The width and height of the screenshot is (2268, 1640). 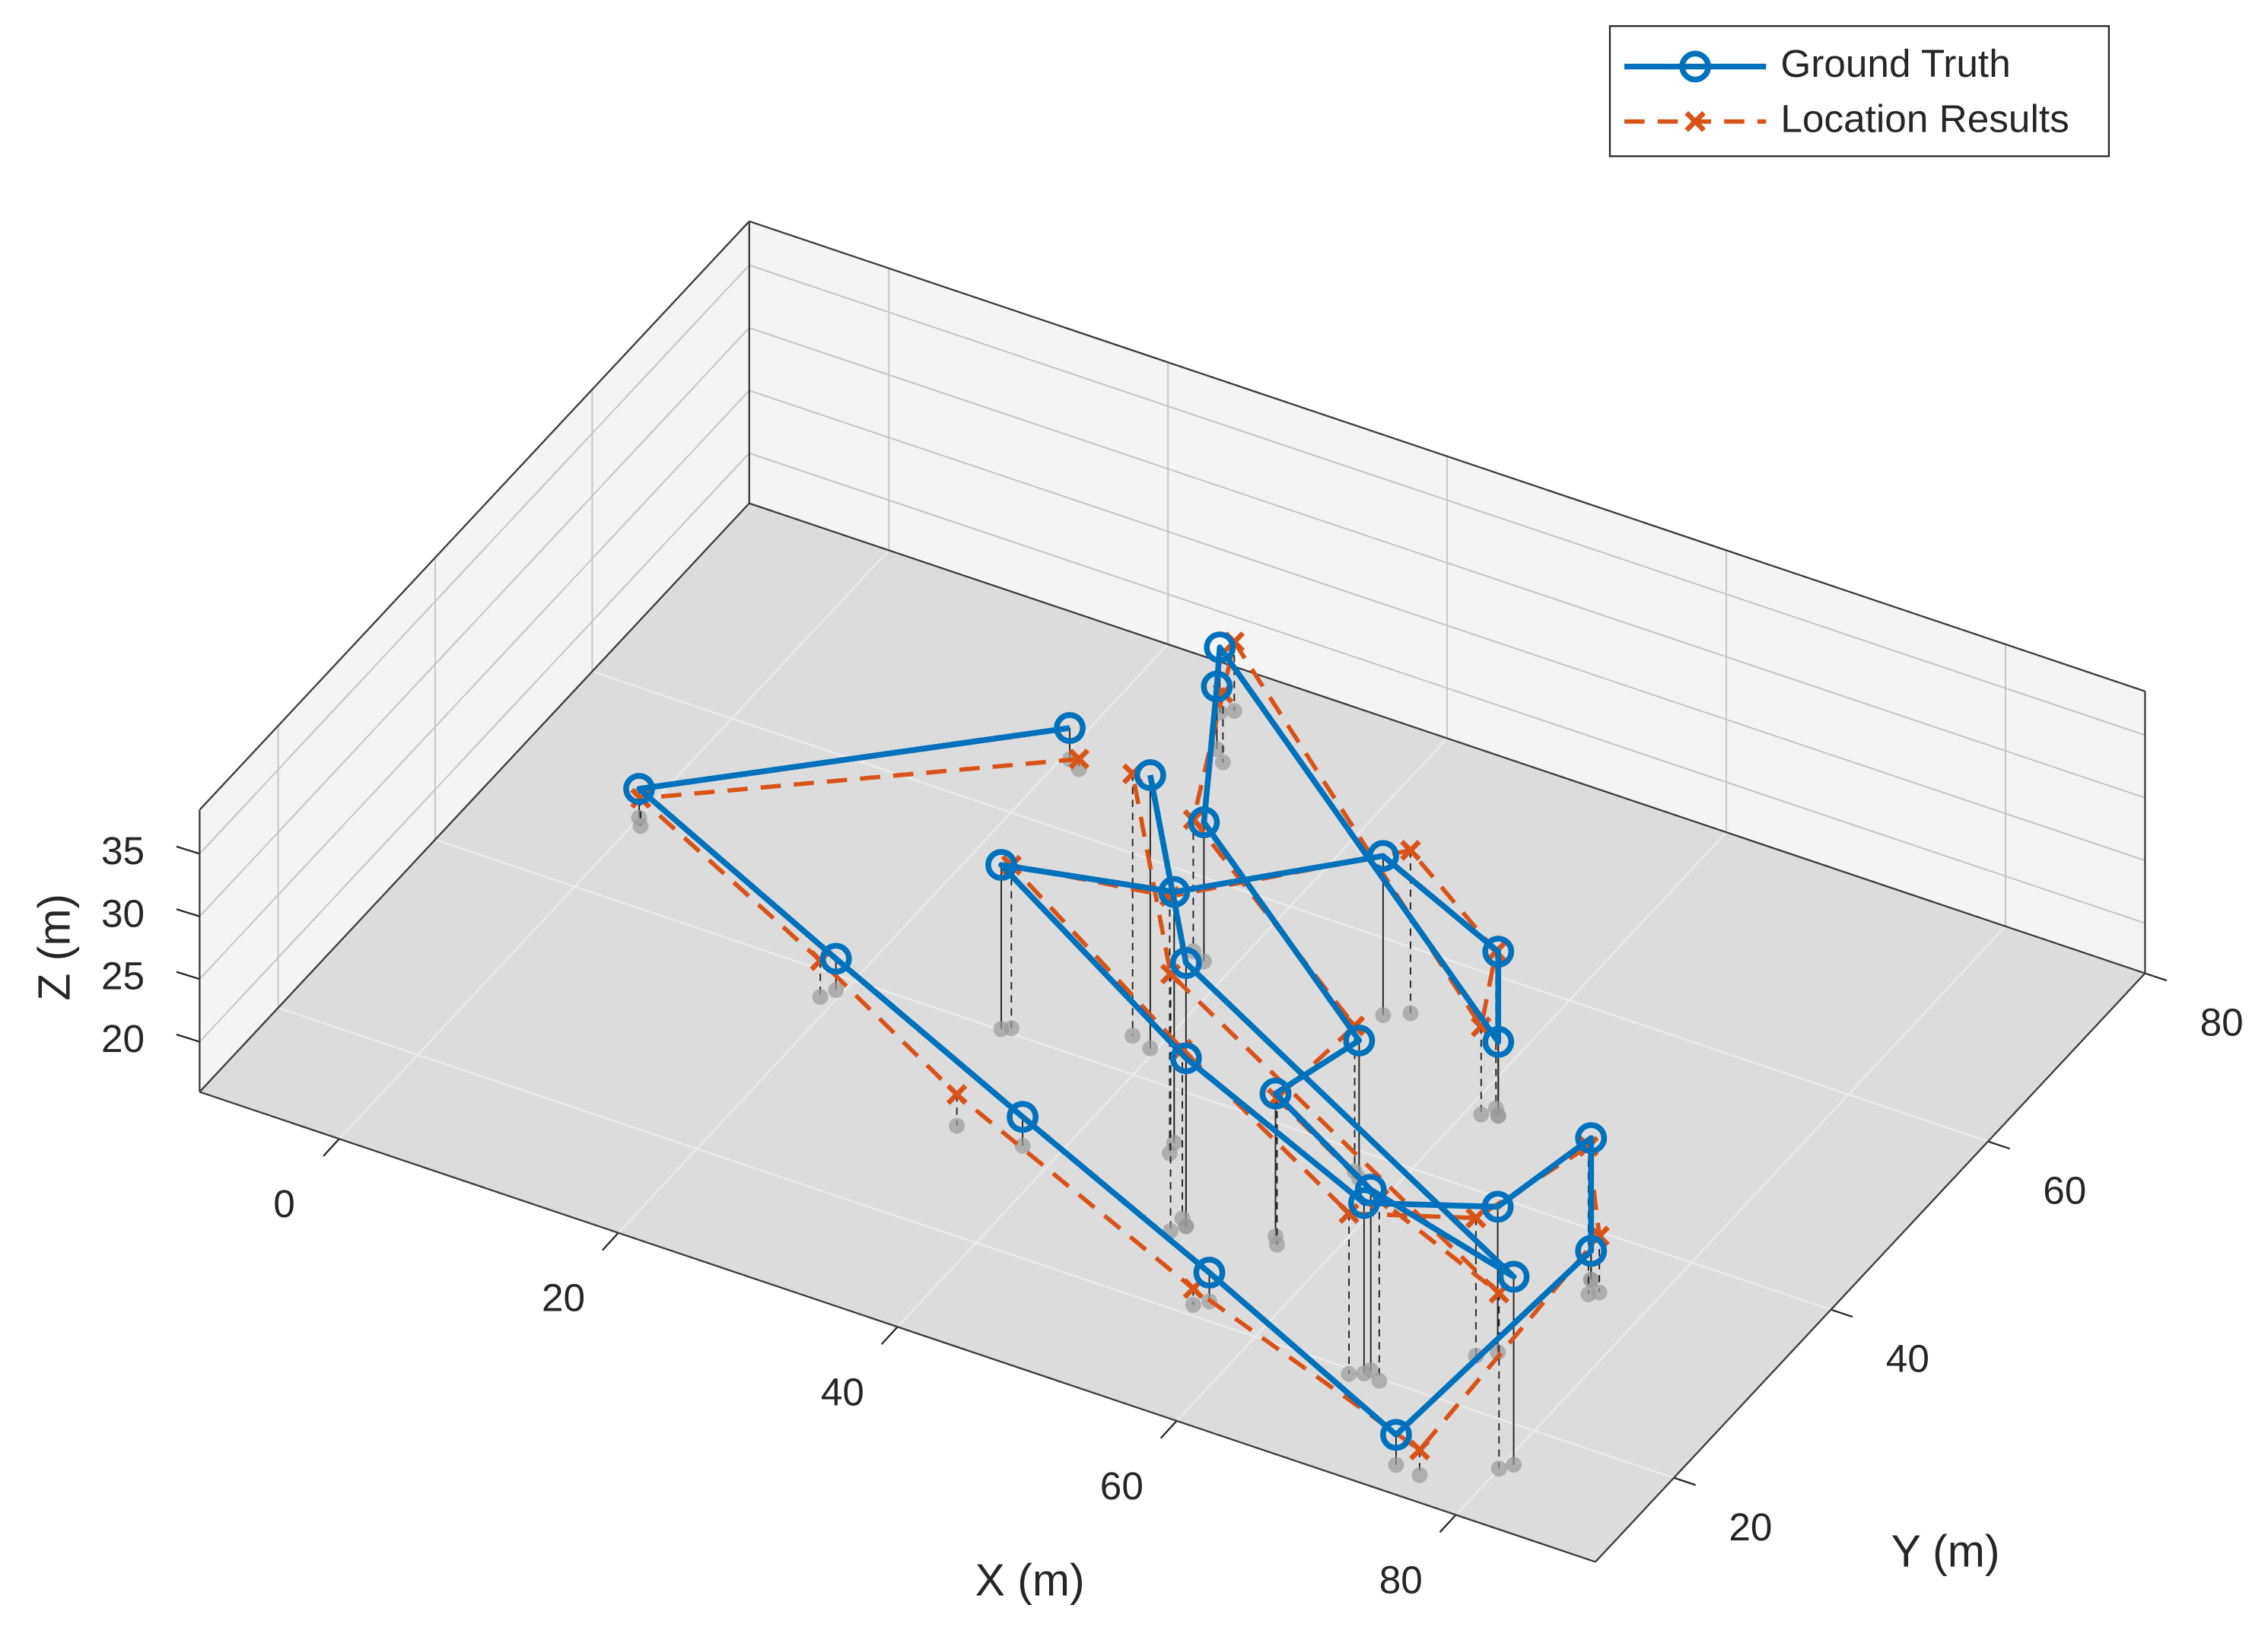 I want to click on legend: Ground Truth Location Results, so click(x=1859, y=91).